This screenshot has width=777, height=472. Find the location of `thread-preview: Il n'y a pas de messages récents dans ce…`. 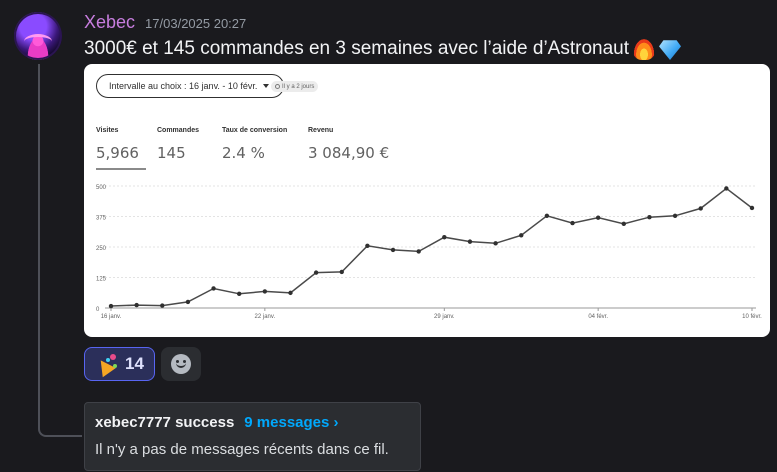

thread-preview: Il n'y a pas de messages récents dans ce… is located at coordinates (242, 449).